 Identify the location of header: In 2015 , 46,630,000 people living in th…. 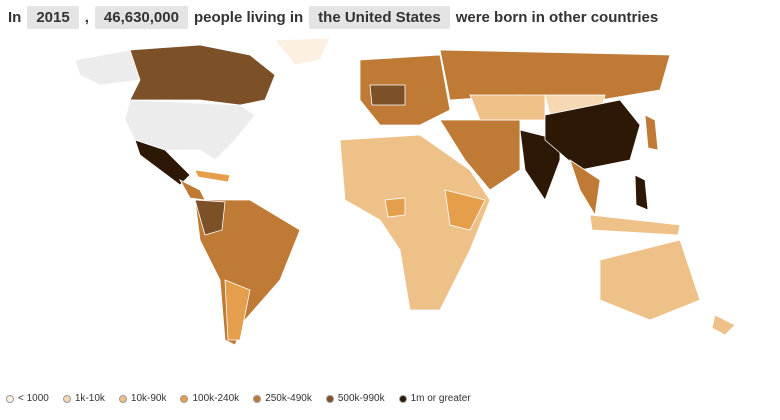
(333, 17).